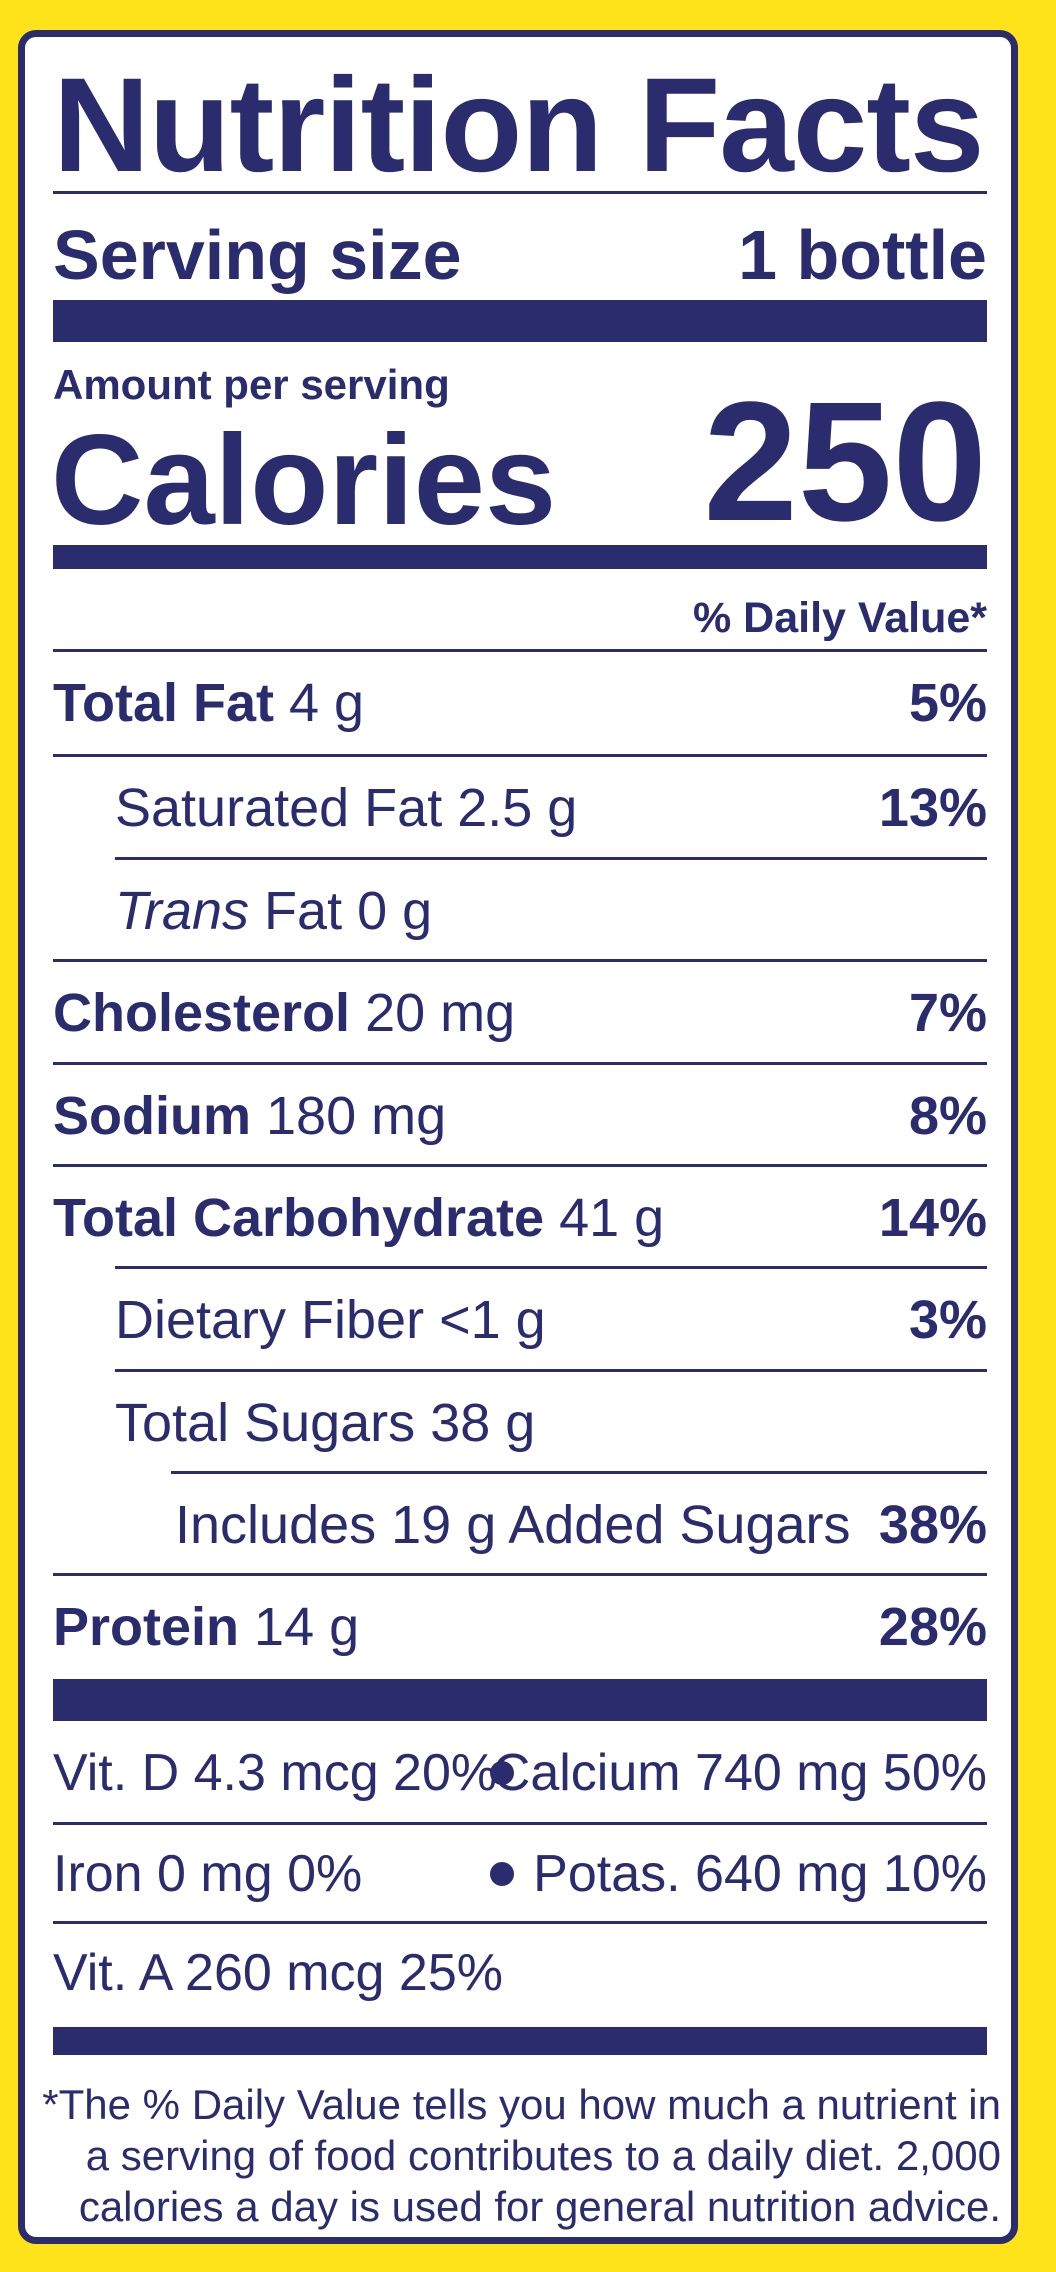 The image size is (1056, 2272). Describe the element at coordinates (257, 255) in the screenshot. I see `serving-size-label: Serving size` at that location.